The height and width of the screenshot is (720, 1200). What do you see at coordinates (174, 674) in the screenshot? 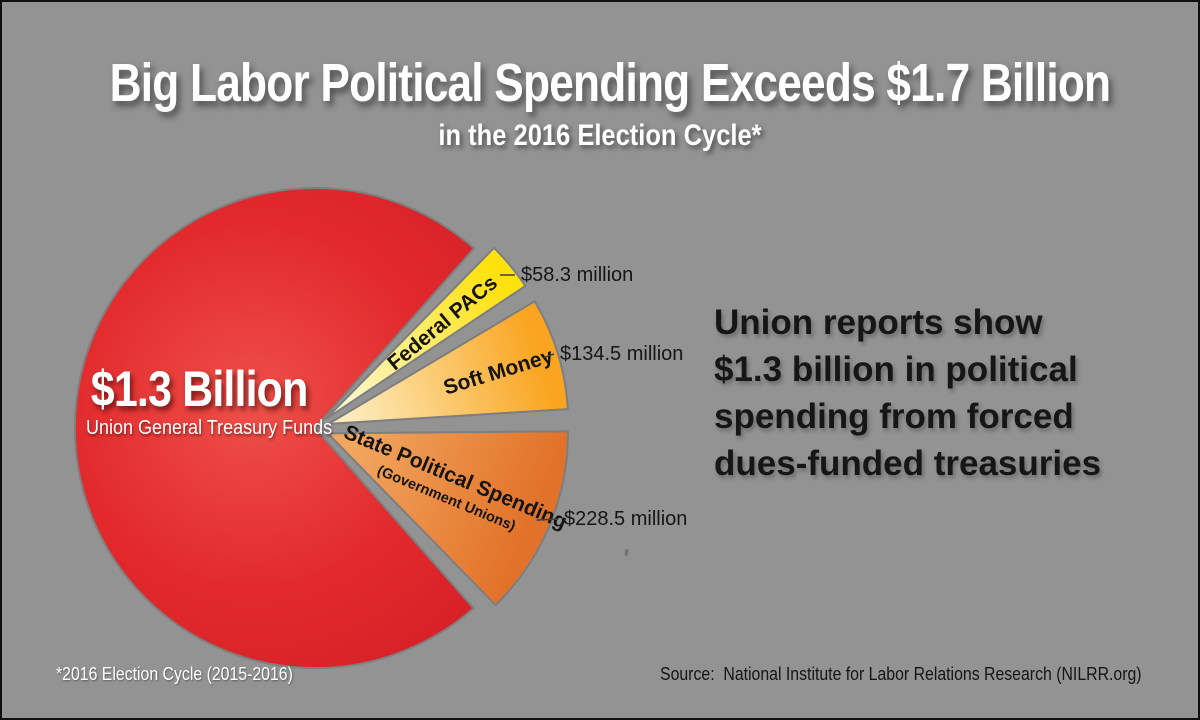
I see `footnote: *2016 Election Cycle (2015-2016)` at bounding box center [174, 674].